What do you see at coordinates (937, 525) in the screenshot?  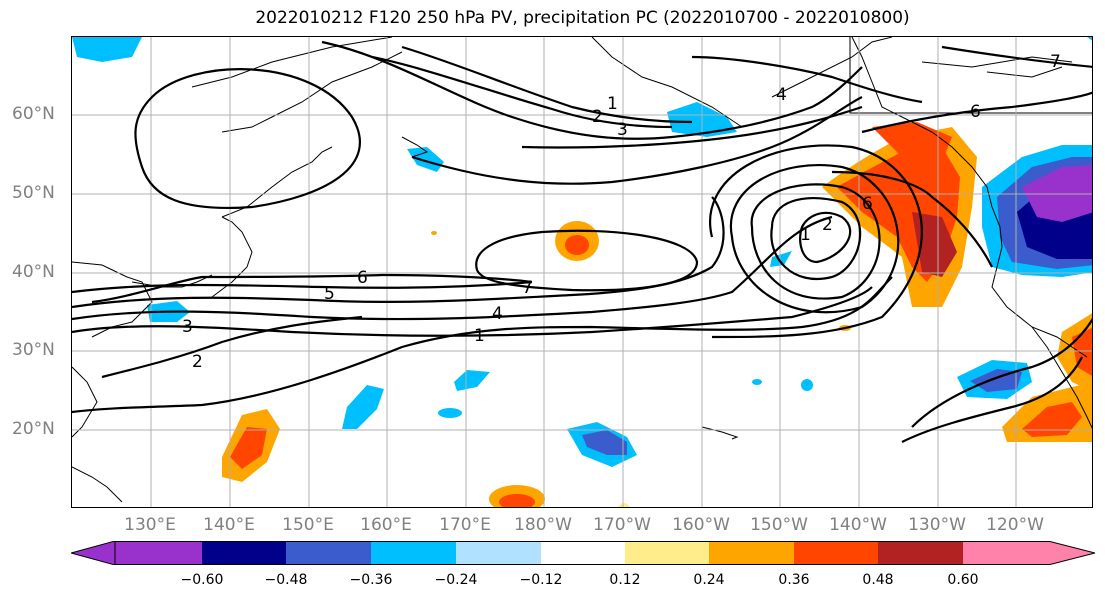 I see `lon-label: 130°W` at bounding box center [937, 525].